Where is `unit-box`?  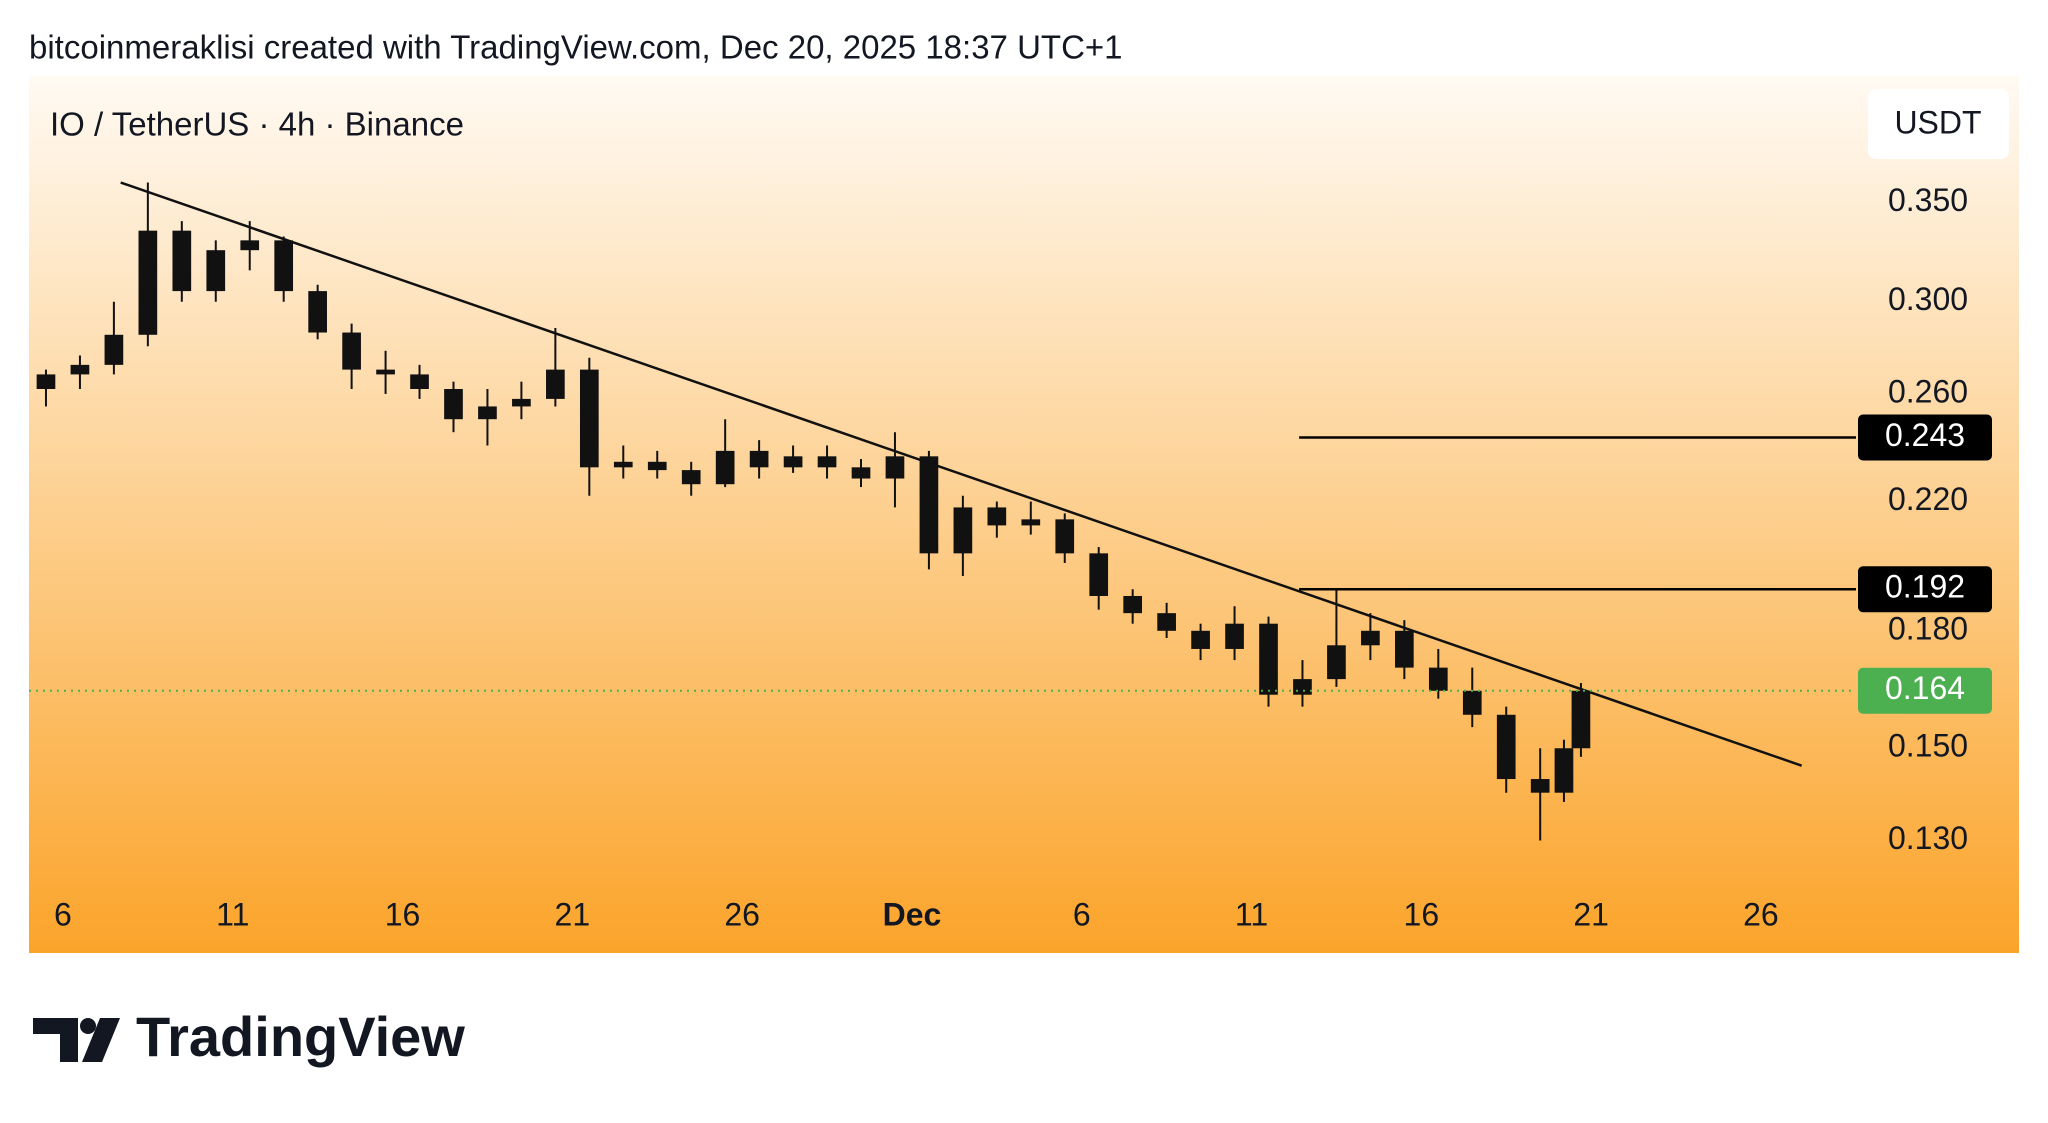 unit-box is located at coordinates (1938, 124).